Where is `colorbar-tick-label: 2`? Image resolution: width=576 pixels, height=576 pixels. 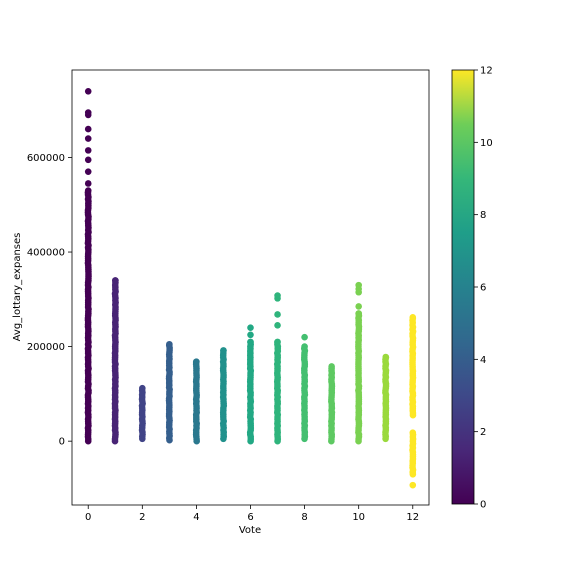 colorbar-tick-label: 2 is located at coordinates (483, 432).